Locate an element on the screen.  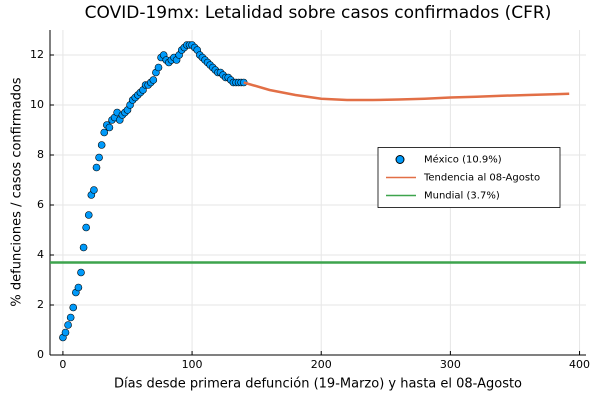
y-tick-label: 2 is located at coordinates (40, 304).